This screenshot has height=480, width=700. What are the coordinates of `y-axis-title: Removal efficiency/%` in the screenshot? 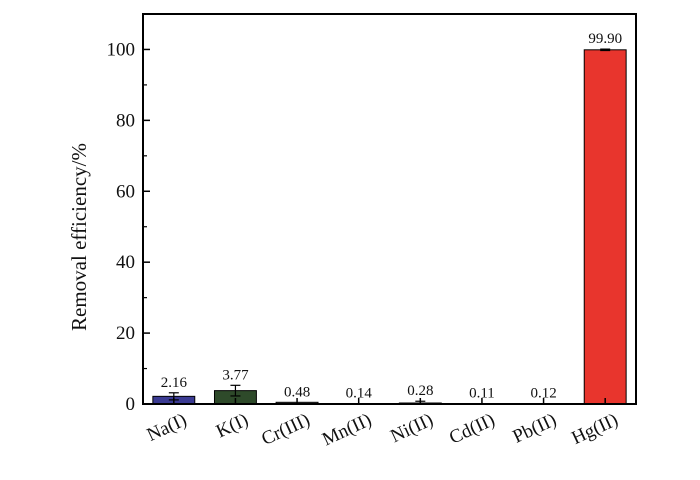 It's located at (79, 237).